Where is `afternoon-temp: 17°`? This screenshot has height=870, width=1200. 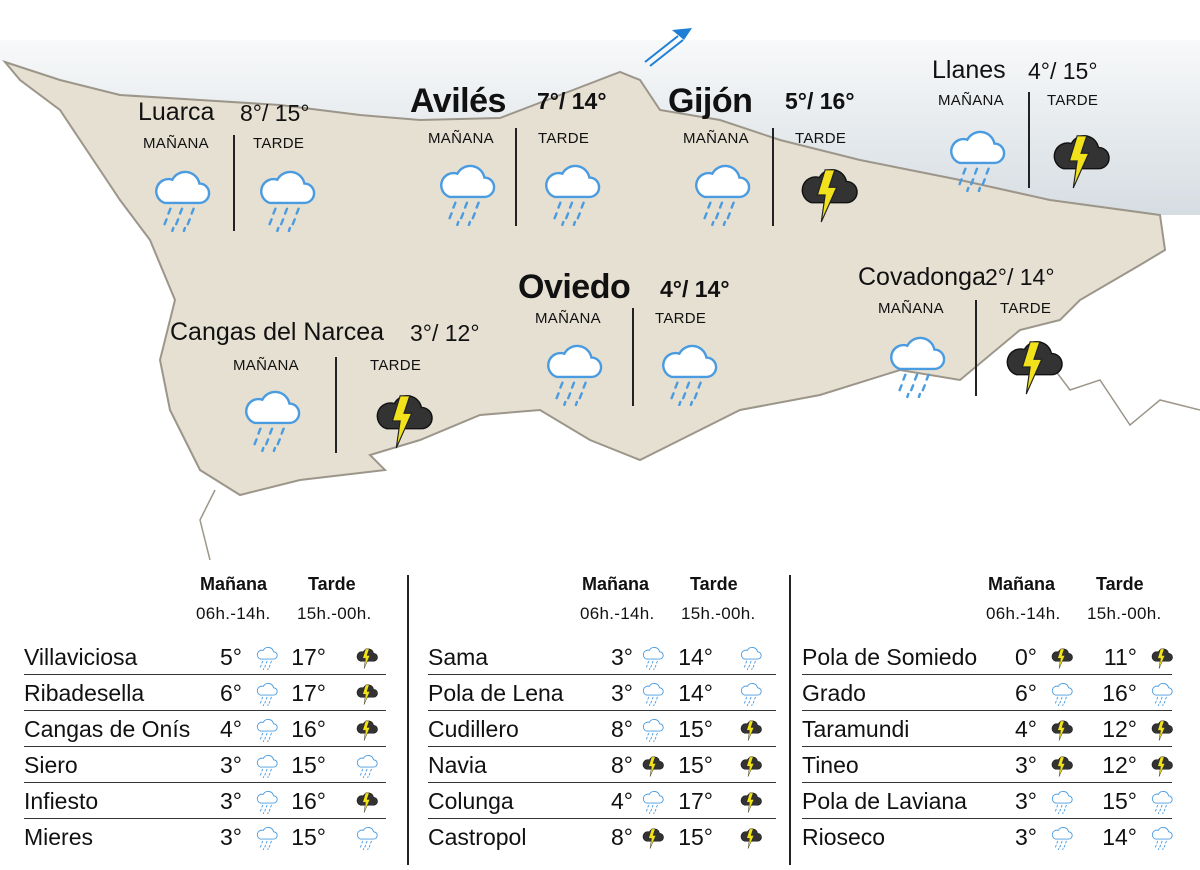 afternoon-temp: 17° is located at coordinates (695, 801).